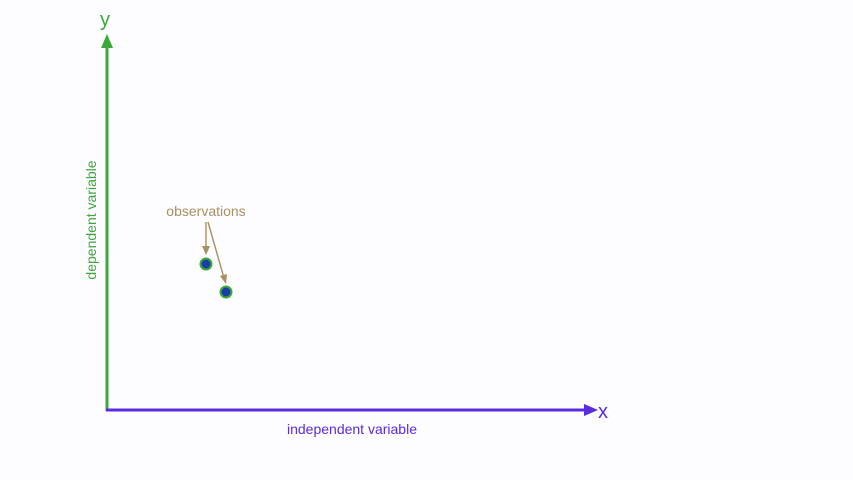 The height and width of the screenshot is (480, 853). What do you see at coordinates (107, 222) in the screenshot?
I see `y-axis` at bounding box center [107, 222].